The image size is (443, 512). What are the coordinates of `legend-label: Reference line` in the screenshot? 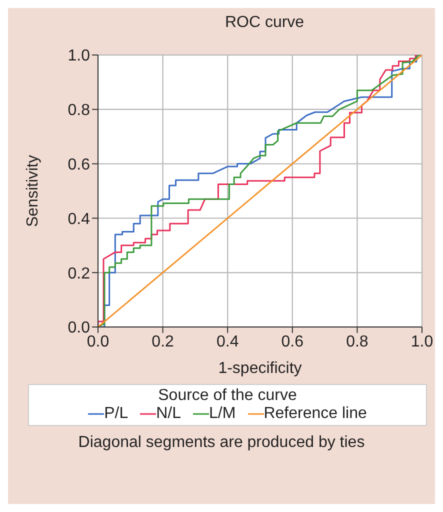 It's located at (315, 414).